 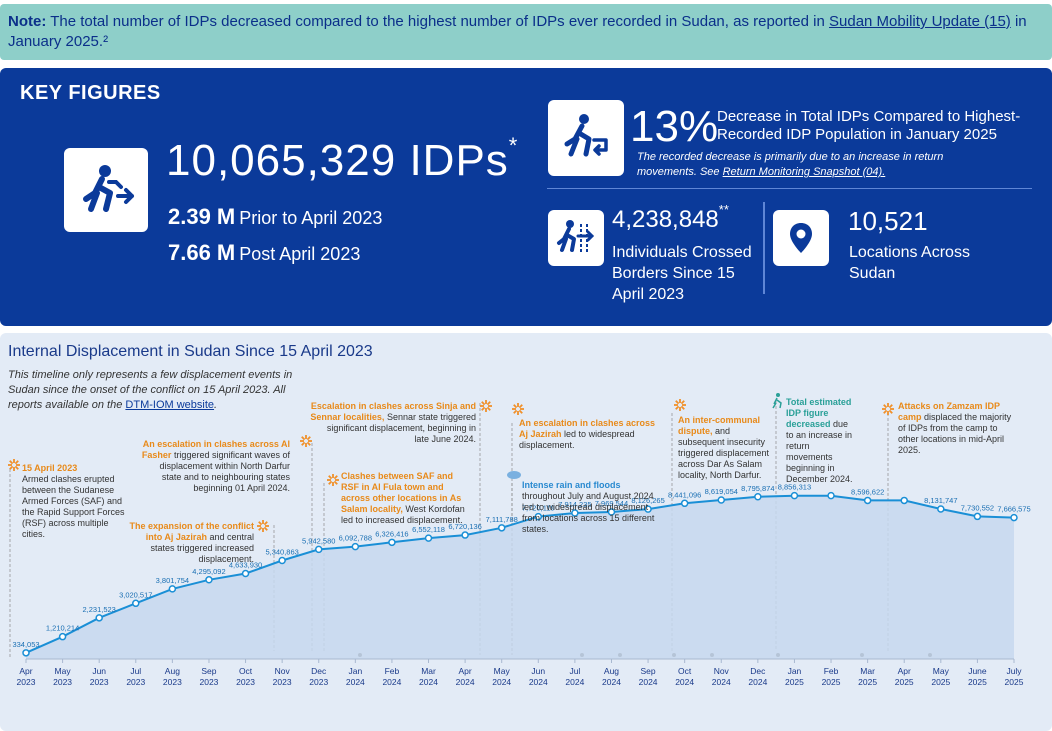 I want to click on data-label: 8,441,096, so click(x=684, y=494).